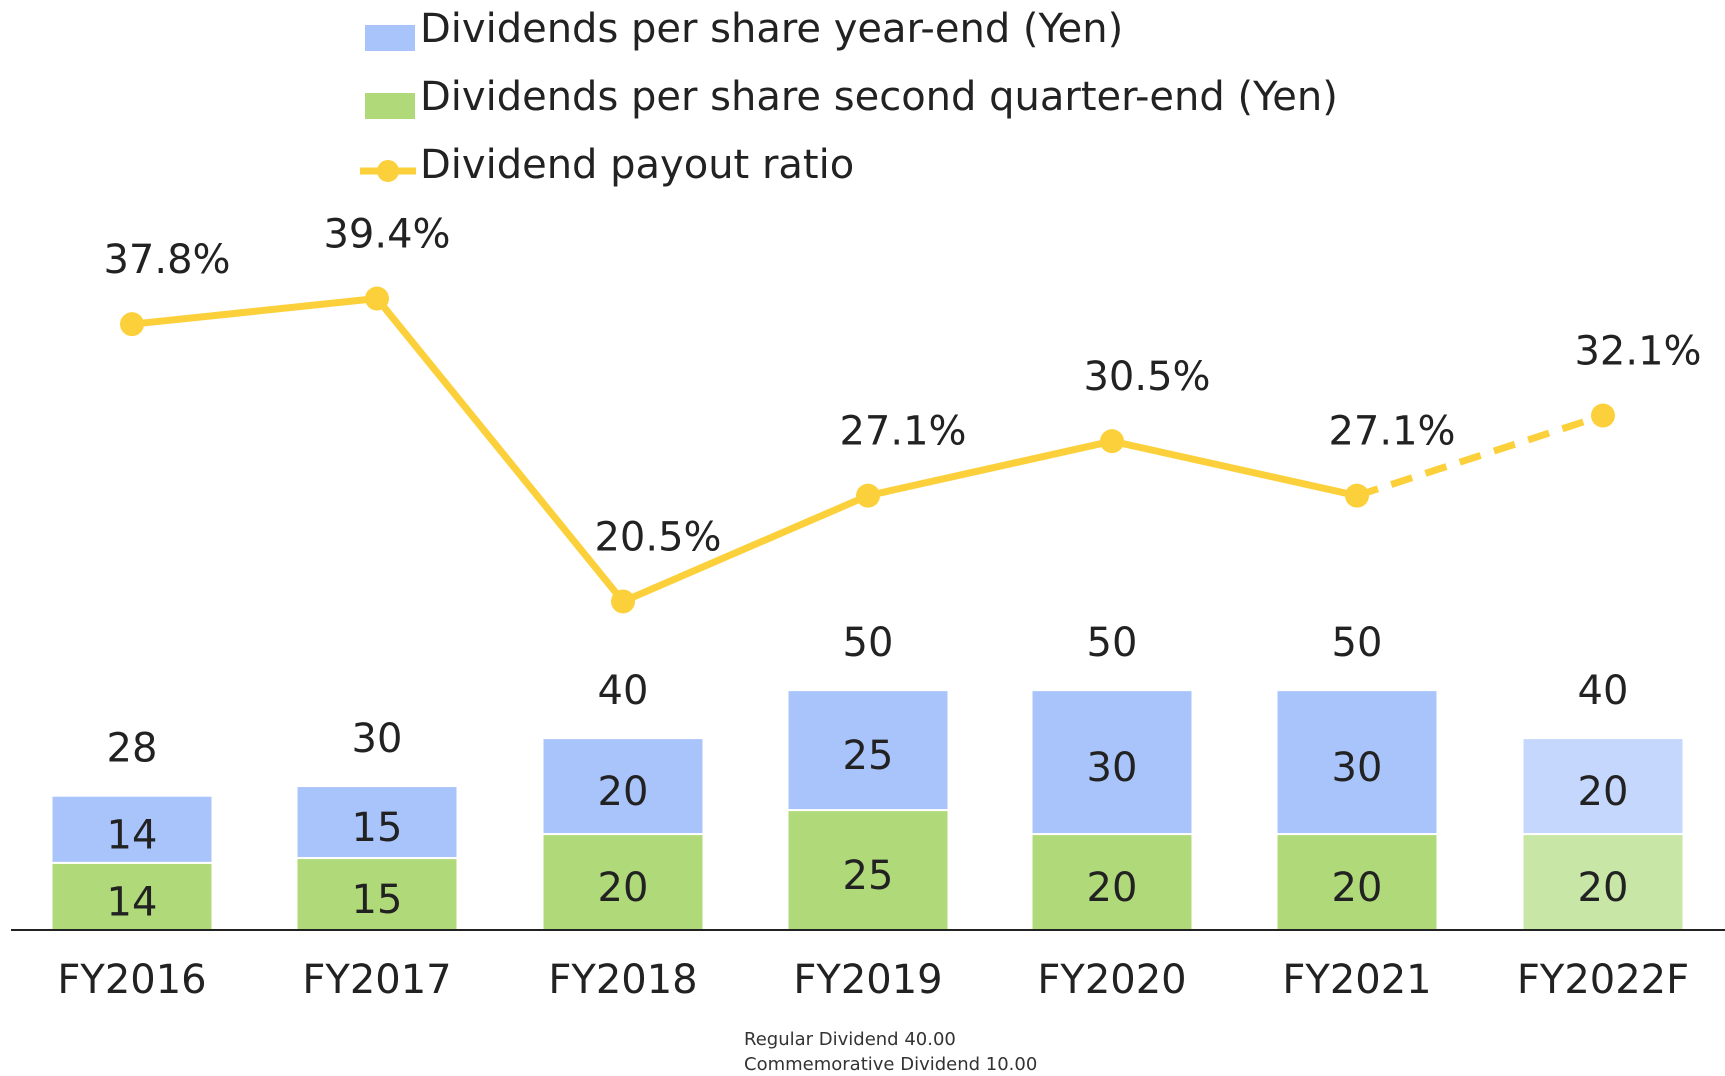 Image resolution: width=1725 pixels, height=1076 pixels. What do you see at coordinates (890, 1064) in the screenshot?
I see `annotation: Commemorative Dividend 10.00` at bounding box center [890, 1064].